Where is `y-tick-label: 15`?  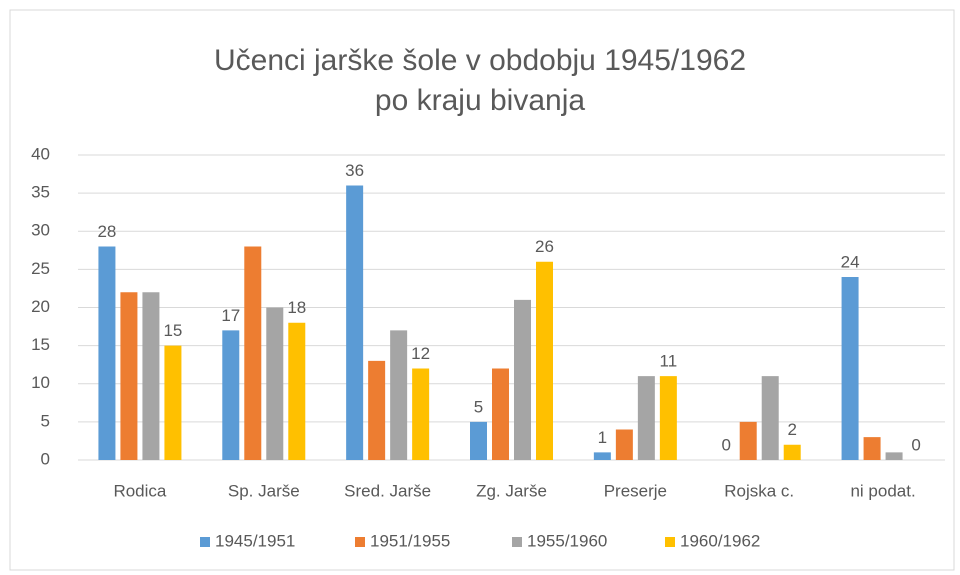
y-tick-label: 15 is located at coordinates (40, 344).